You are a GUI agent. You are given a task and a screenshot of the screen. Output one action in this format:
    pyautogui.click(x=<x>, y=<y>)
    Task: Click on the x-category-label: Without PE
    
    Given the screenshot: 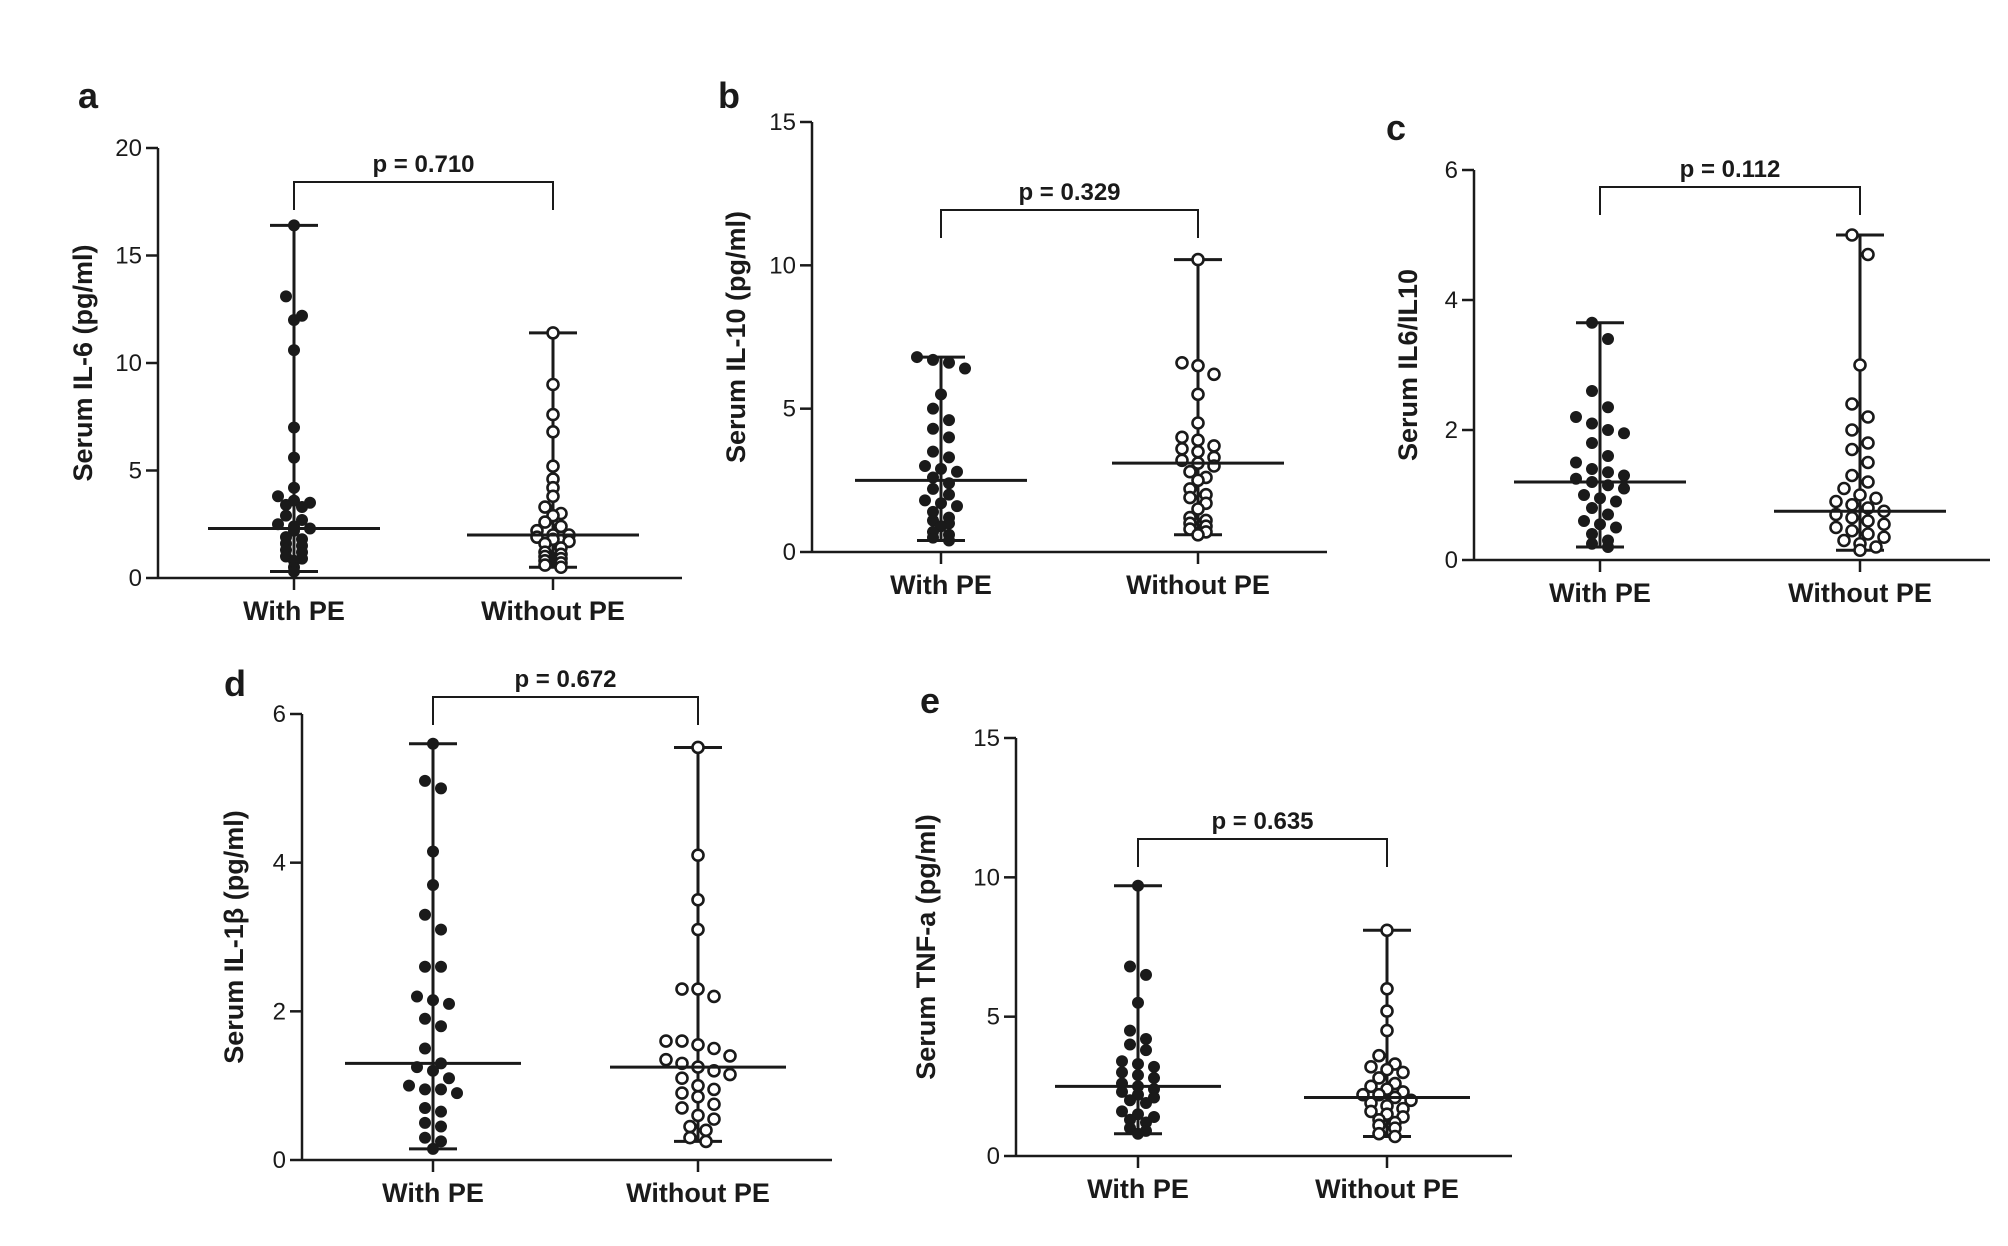 What is the action you would take?
    pyautogui.click(x=1198, y=585)
    